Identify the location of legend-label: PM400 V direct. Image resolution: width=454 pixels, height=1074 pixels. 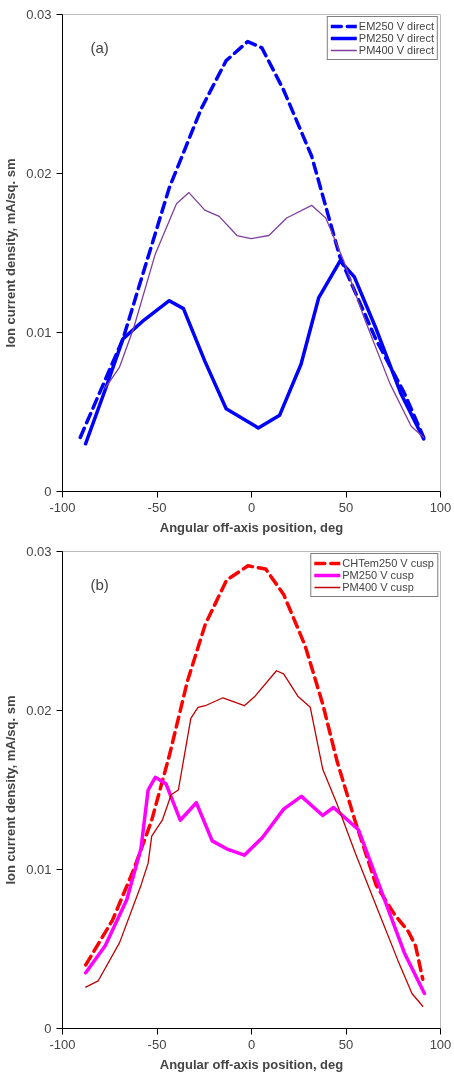
(396, 50).